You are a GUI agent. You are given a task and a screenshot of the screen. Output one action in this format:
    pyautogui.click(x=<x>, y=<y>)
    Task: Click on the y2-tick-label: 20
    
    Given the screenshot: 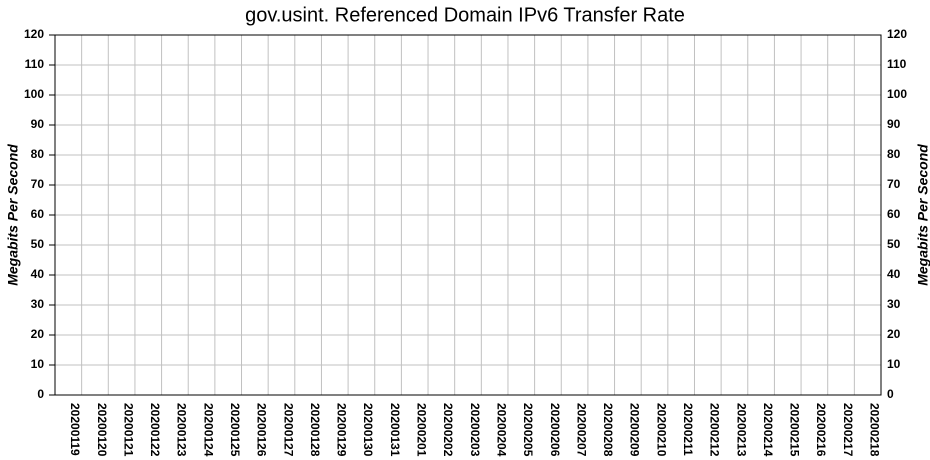 What is the action you would take?
    pyautogui.click(x=894, y=334)
    